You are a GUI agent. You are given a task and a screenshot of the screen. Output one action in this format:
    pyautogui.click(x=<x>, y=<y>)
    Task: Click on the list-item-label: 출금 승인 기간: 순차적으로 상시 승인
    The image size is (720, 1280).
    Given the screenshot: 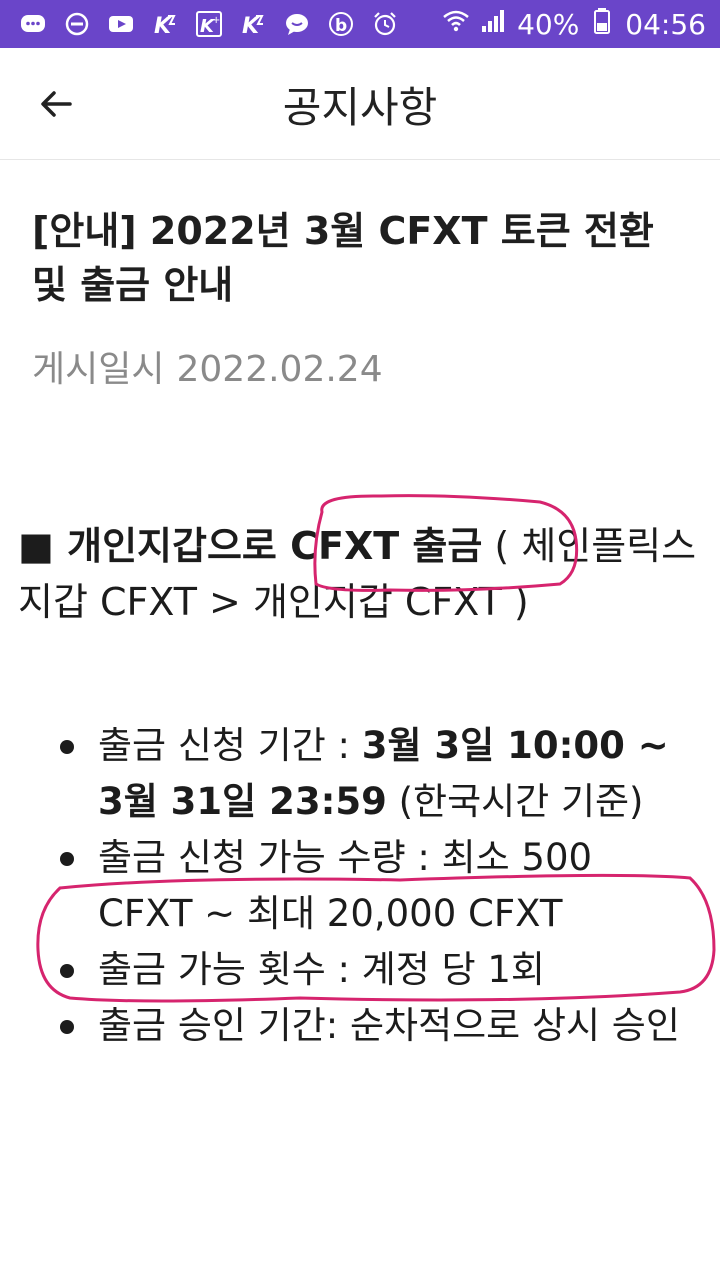 What is the action you would take?
    pyautogui.click(x=389, y=1025)
    